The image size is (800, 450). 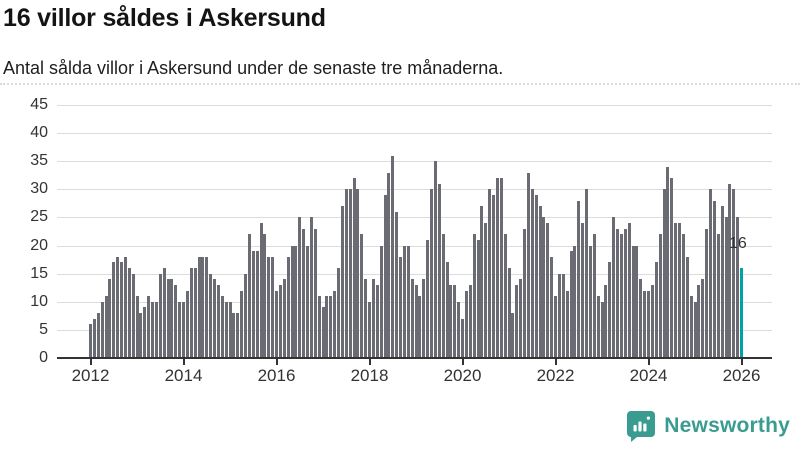 I want to click on y-tick-label: 25, so click(x=39, y=217).